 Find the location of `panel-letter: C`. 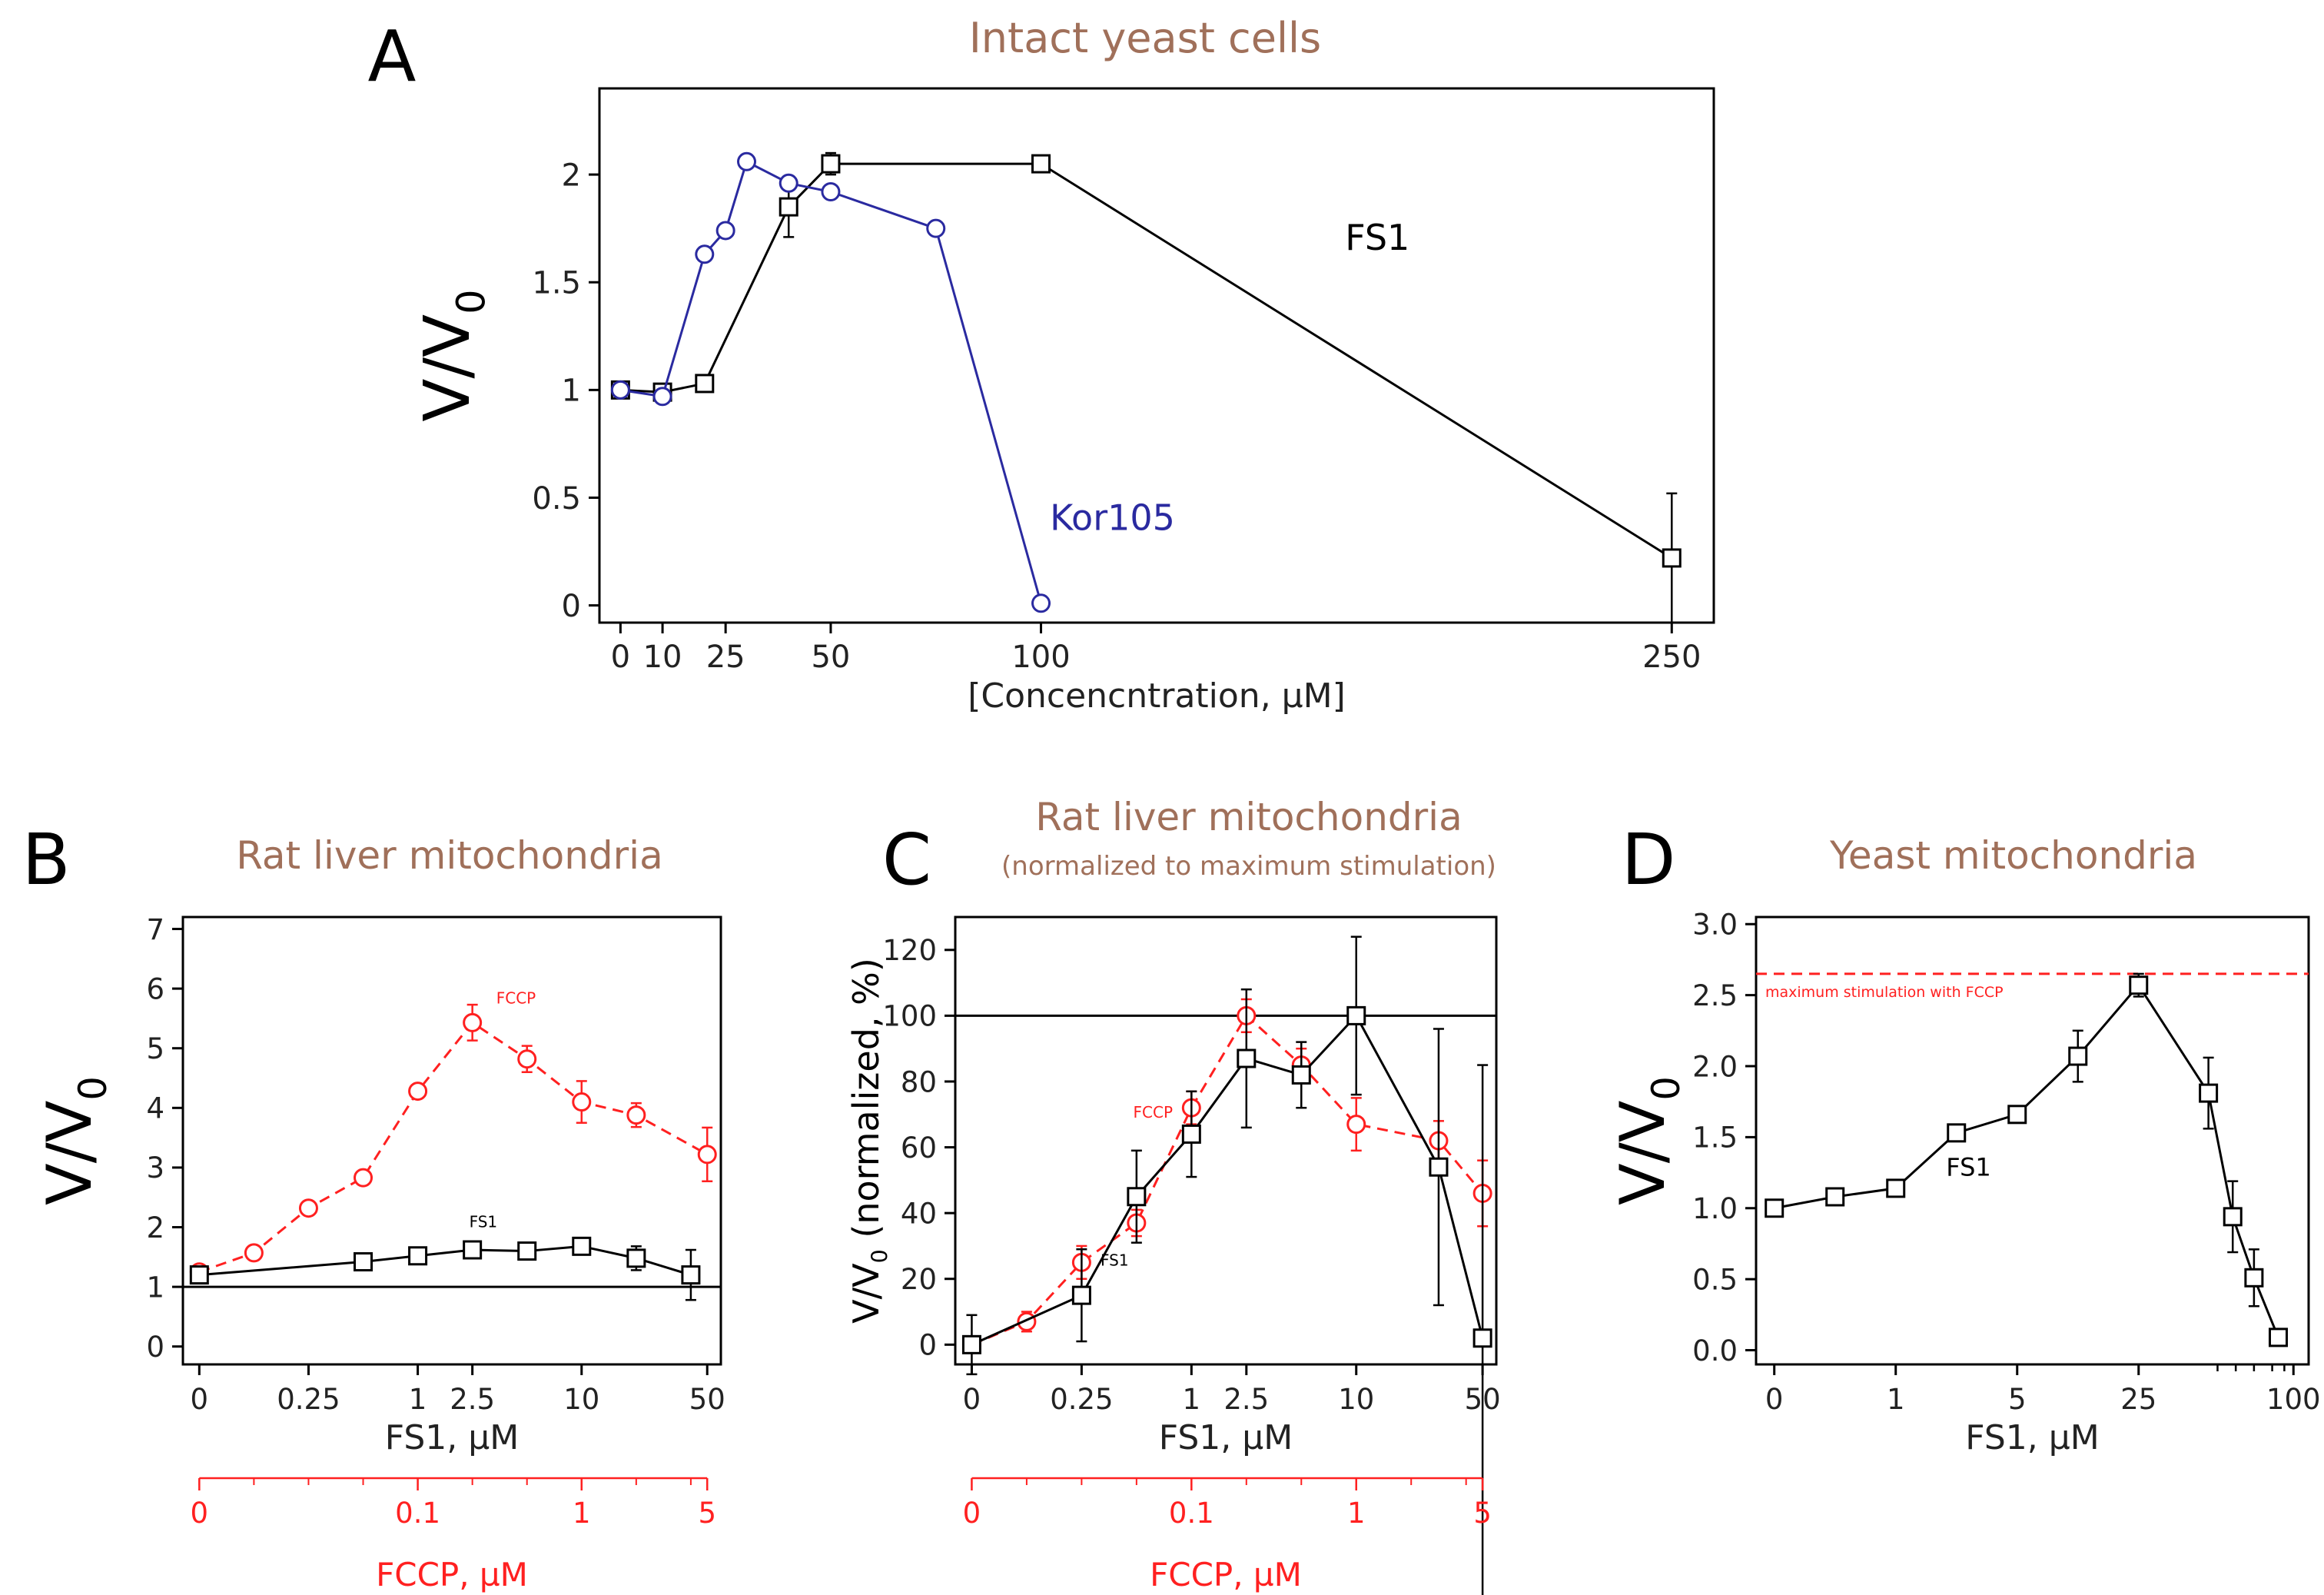

panel-letter: C is located at coordinates (906, 860).